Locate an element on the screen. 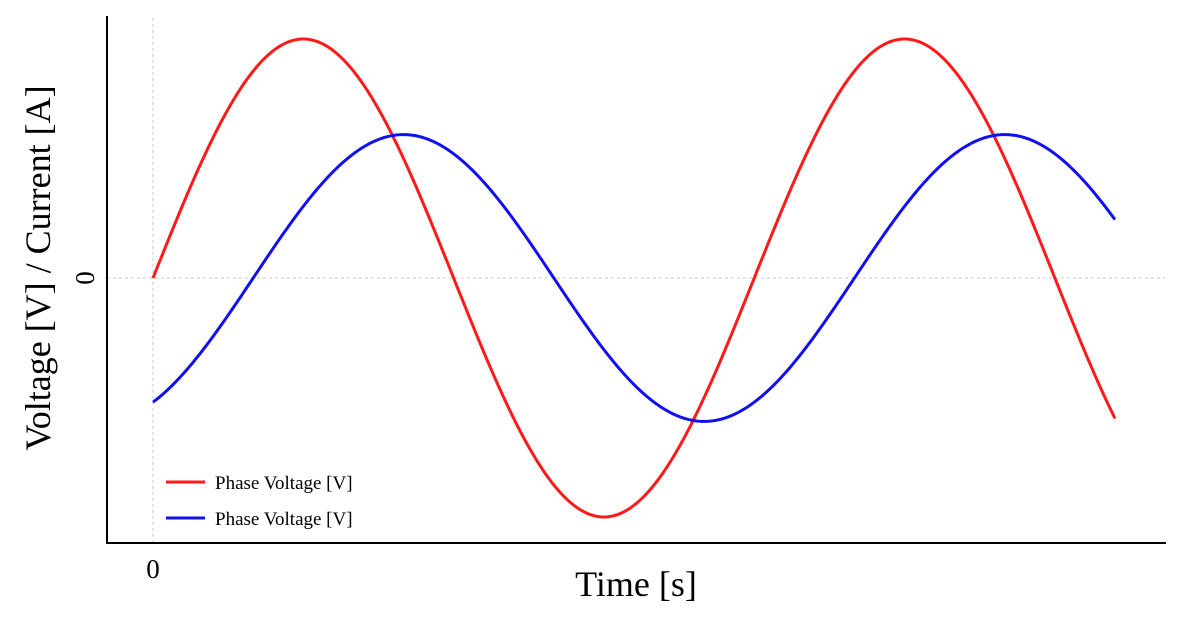 The width and height of the screenshot is (1182, 625). x-axis-title: Time [s] is located at coordinates (636, 584).